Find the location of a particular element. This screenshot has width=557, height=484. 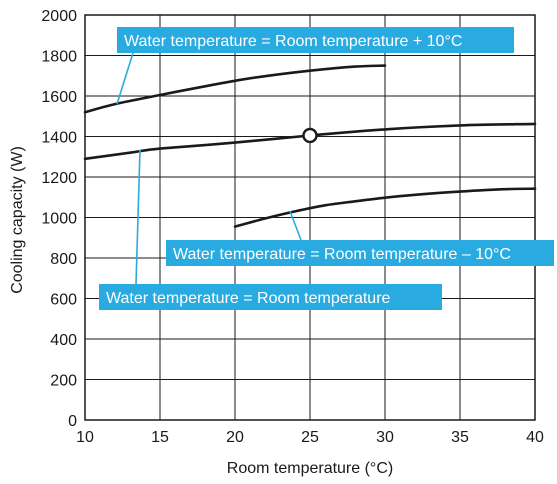

y-tick-label: 0 is located at coordinates (72, 421).